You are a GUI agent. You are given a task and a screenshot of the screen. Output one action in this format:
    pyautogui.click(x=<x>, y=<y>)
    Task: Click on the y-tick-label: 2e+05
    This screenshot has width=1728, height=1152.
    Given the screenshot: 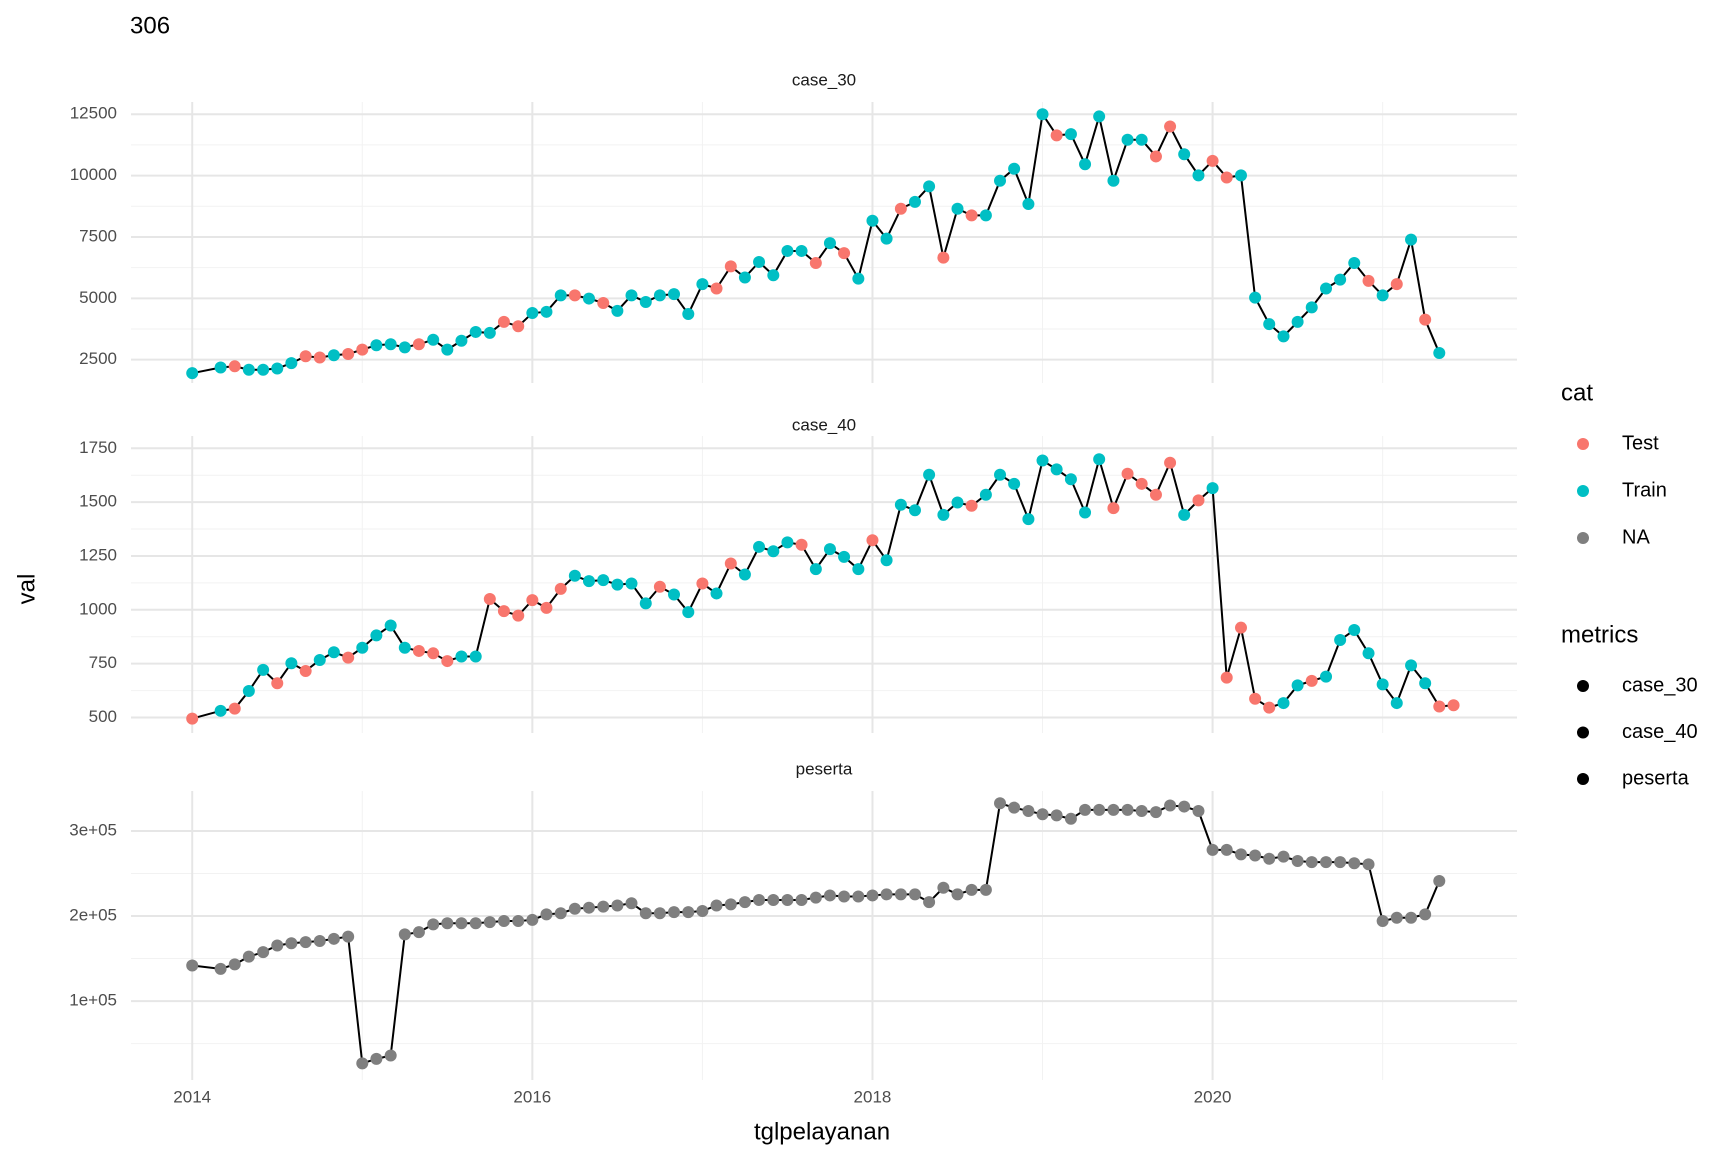 What is the action you would take?
    pyautogui.click(x=93, y=915)
    